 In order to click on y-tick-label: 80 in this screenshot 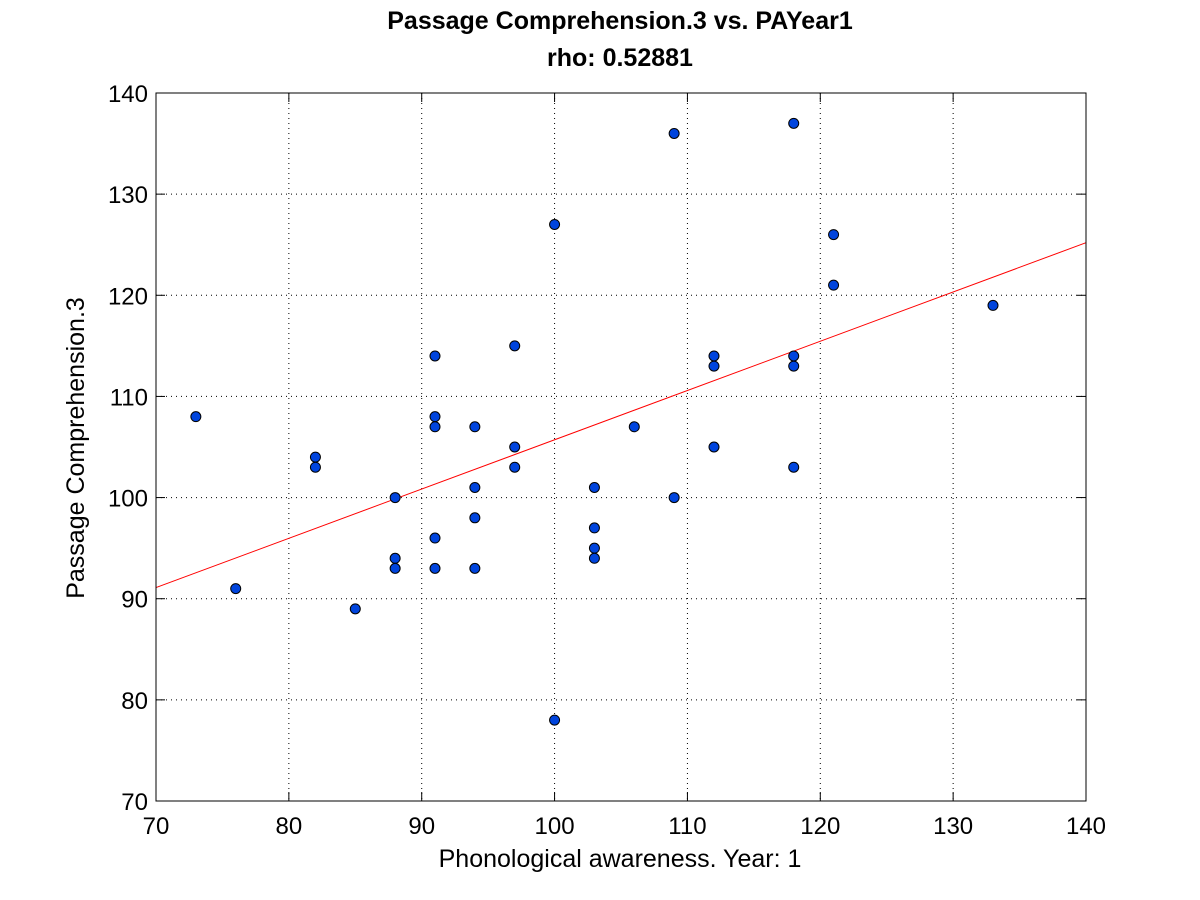, I will do `click(134, 701)`.